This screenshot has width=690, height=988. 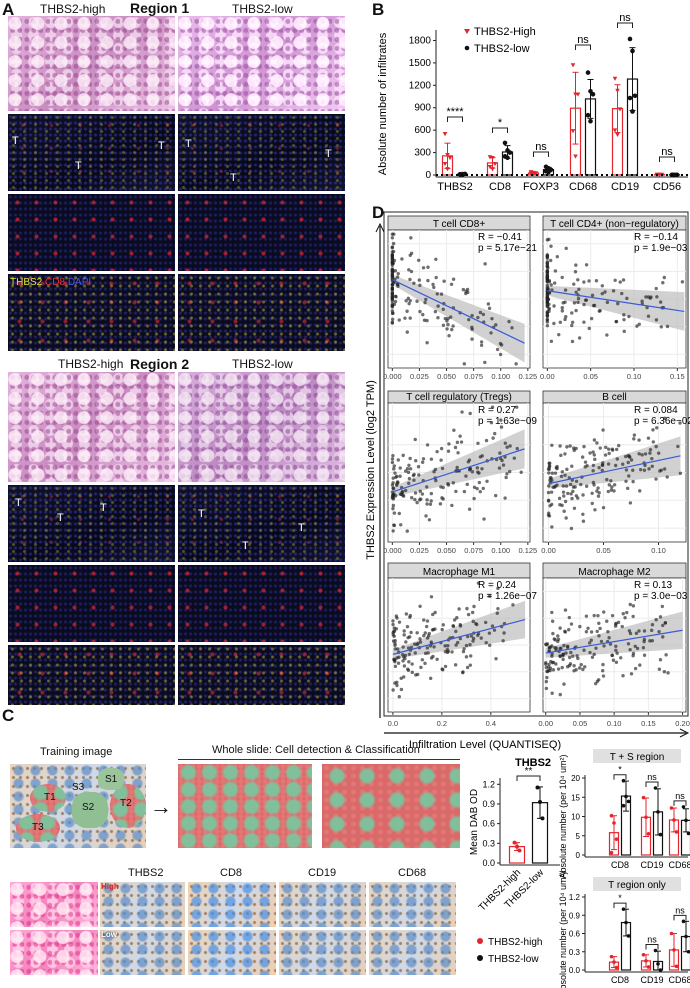 What do you see at coordinates (446, 550) in the screenshot?
I see `x-tick-label: 0.050` at bounding box center [446, 550].